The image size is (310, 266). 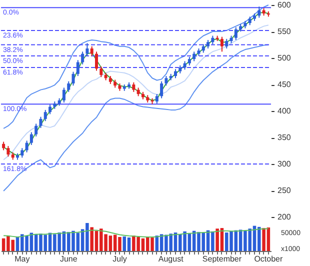 What do you see at coordinates (285, 164) in the screenshot?
I see `y-tick-label: 300` at bounding box center [285, 164].